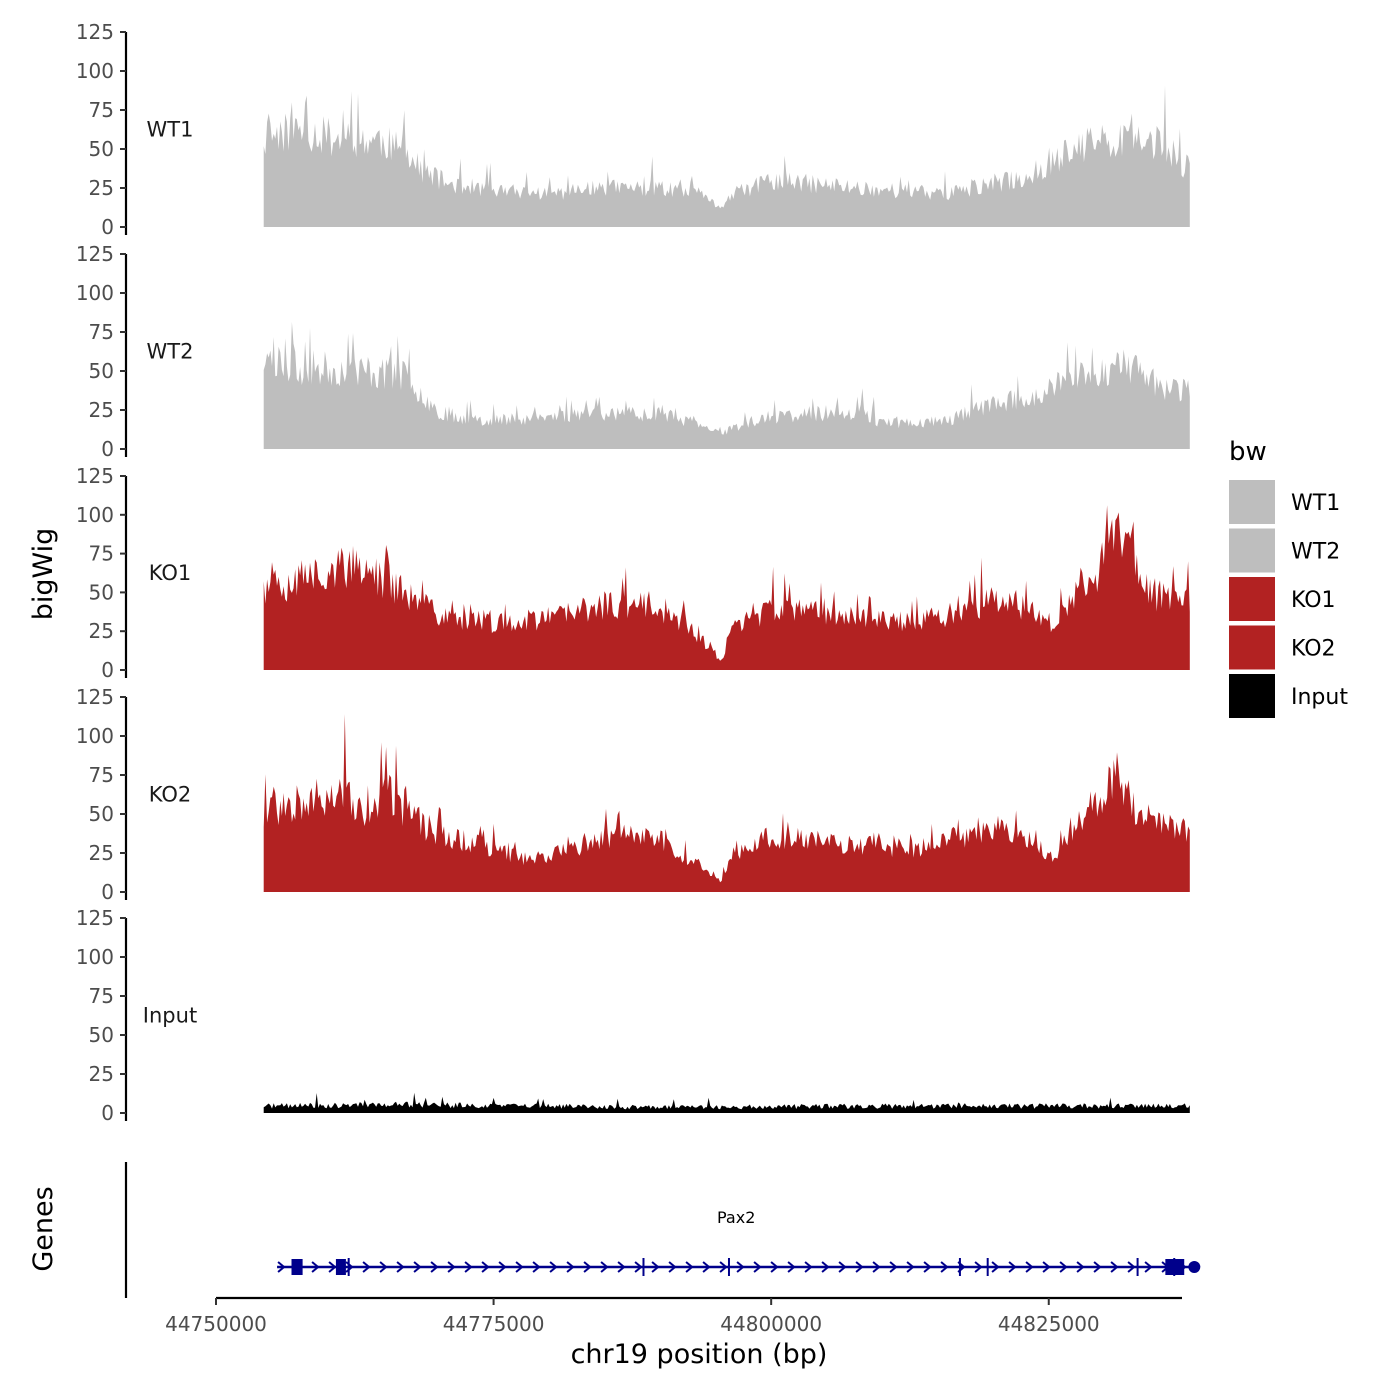 The image size is (1400, 1400). Describe the element at coordinates (1284, 550) in the screenshot. I see `legend-entry-wt2: WT2` at that location.